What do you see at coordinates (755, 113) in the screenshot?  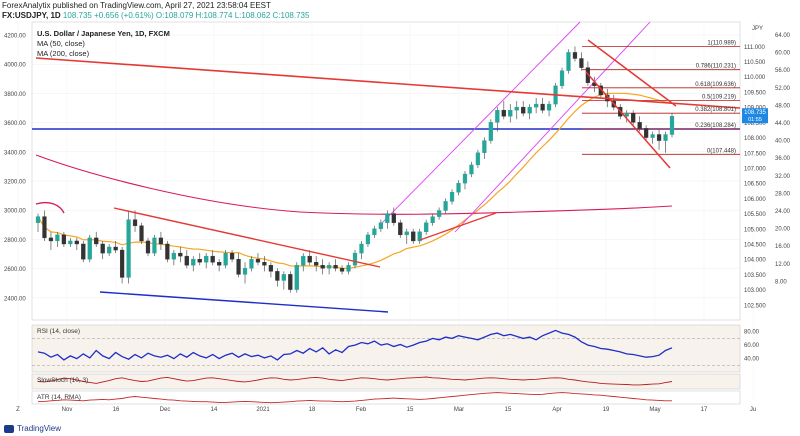 I see `price-badge-value: 108.735` at bounding box center [755, 113].